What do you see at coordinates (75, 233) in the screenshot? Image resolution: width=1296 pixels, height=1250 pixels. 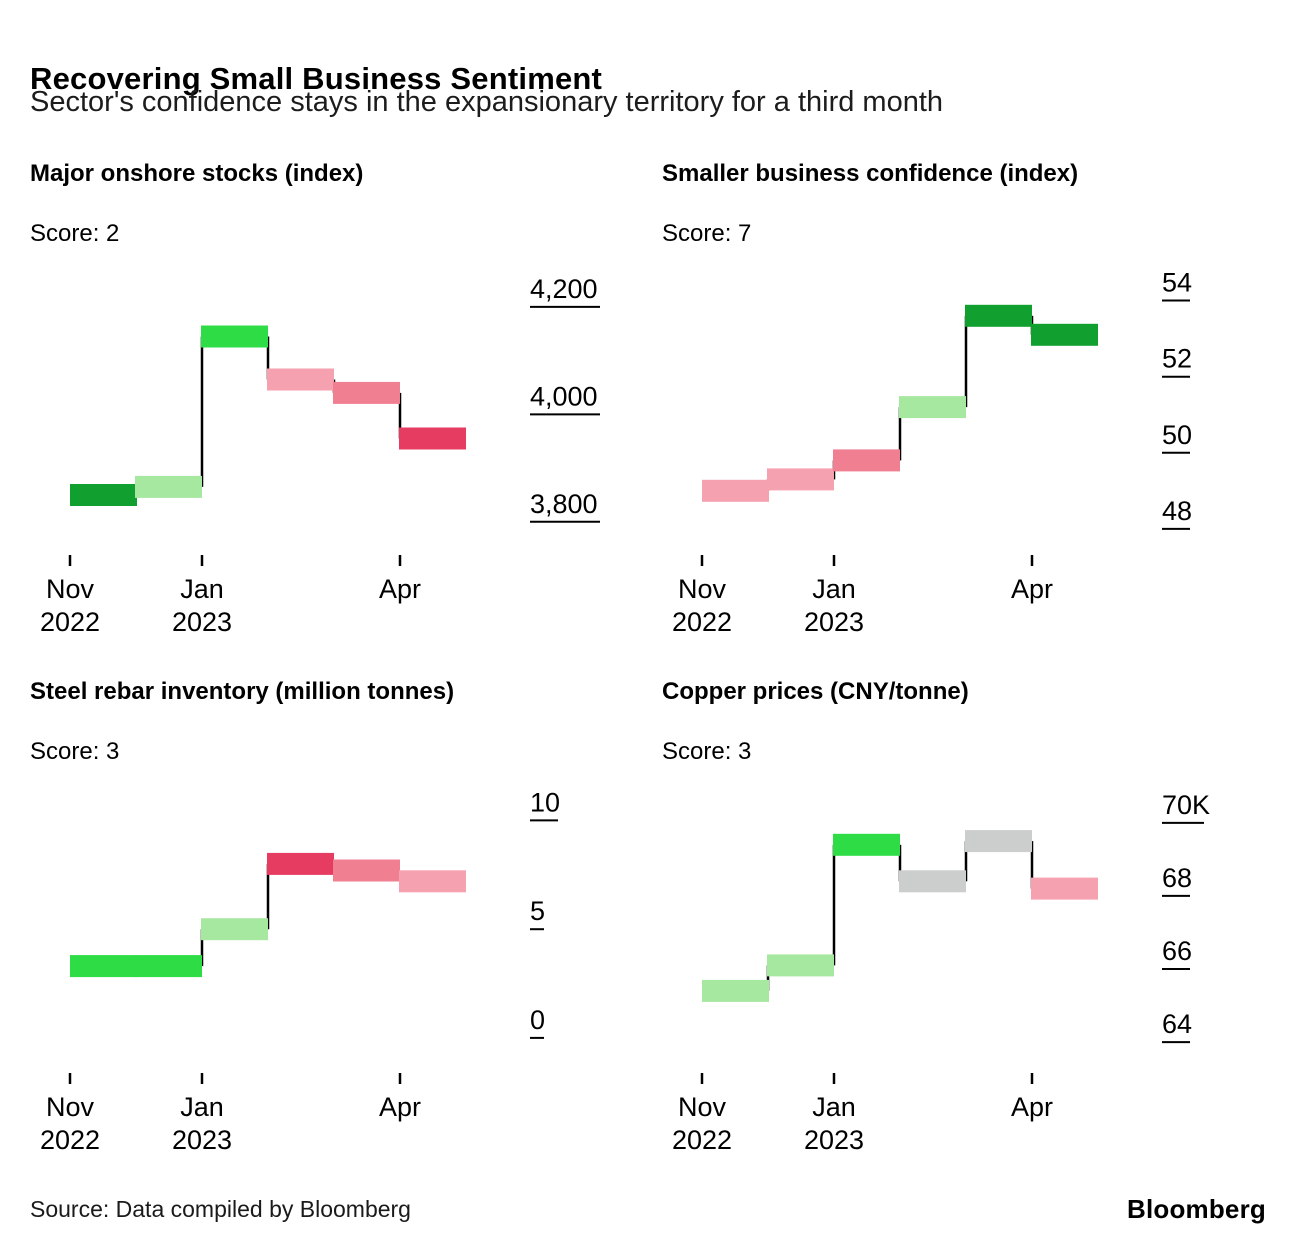 I see `score-label-major-onshore-stocks: Score: 2` at bounding box center [75, 233].